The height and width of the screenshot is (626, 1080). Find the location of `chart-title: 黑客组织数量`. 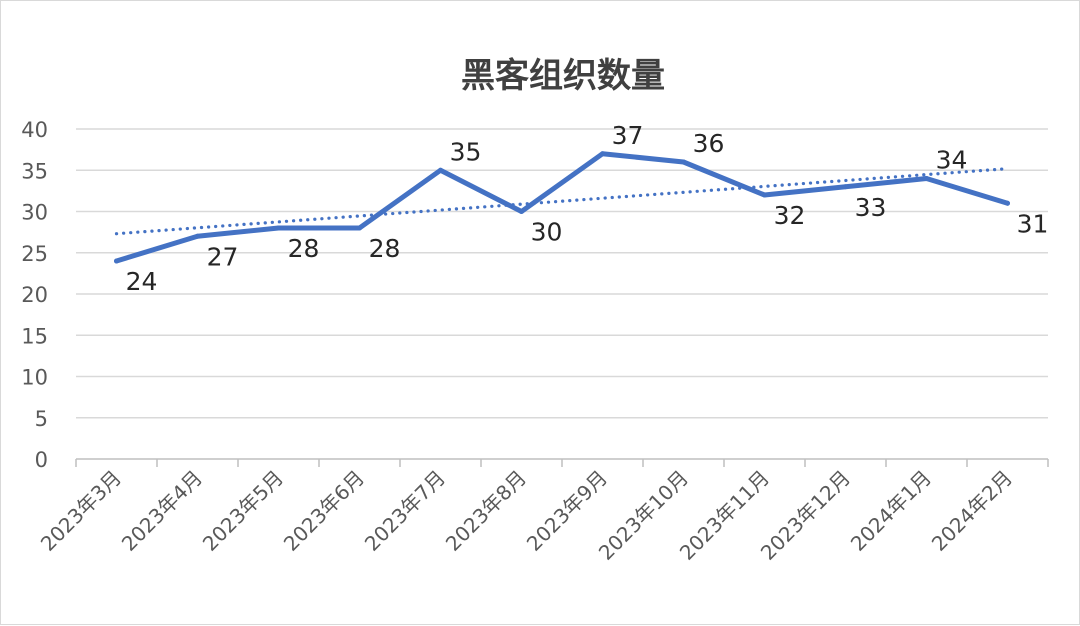

chart-title: 黑客组织数量 is located at coordinates (563, 76).